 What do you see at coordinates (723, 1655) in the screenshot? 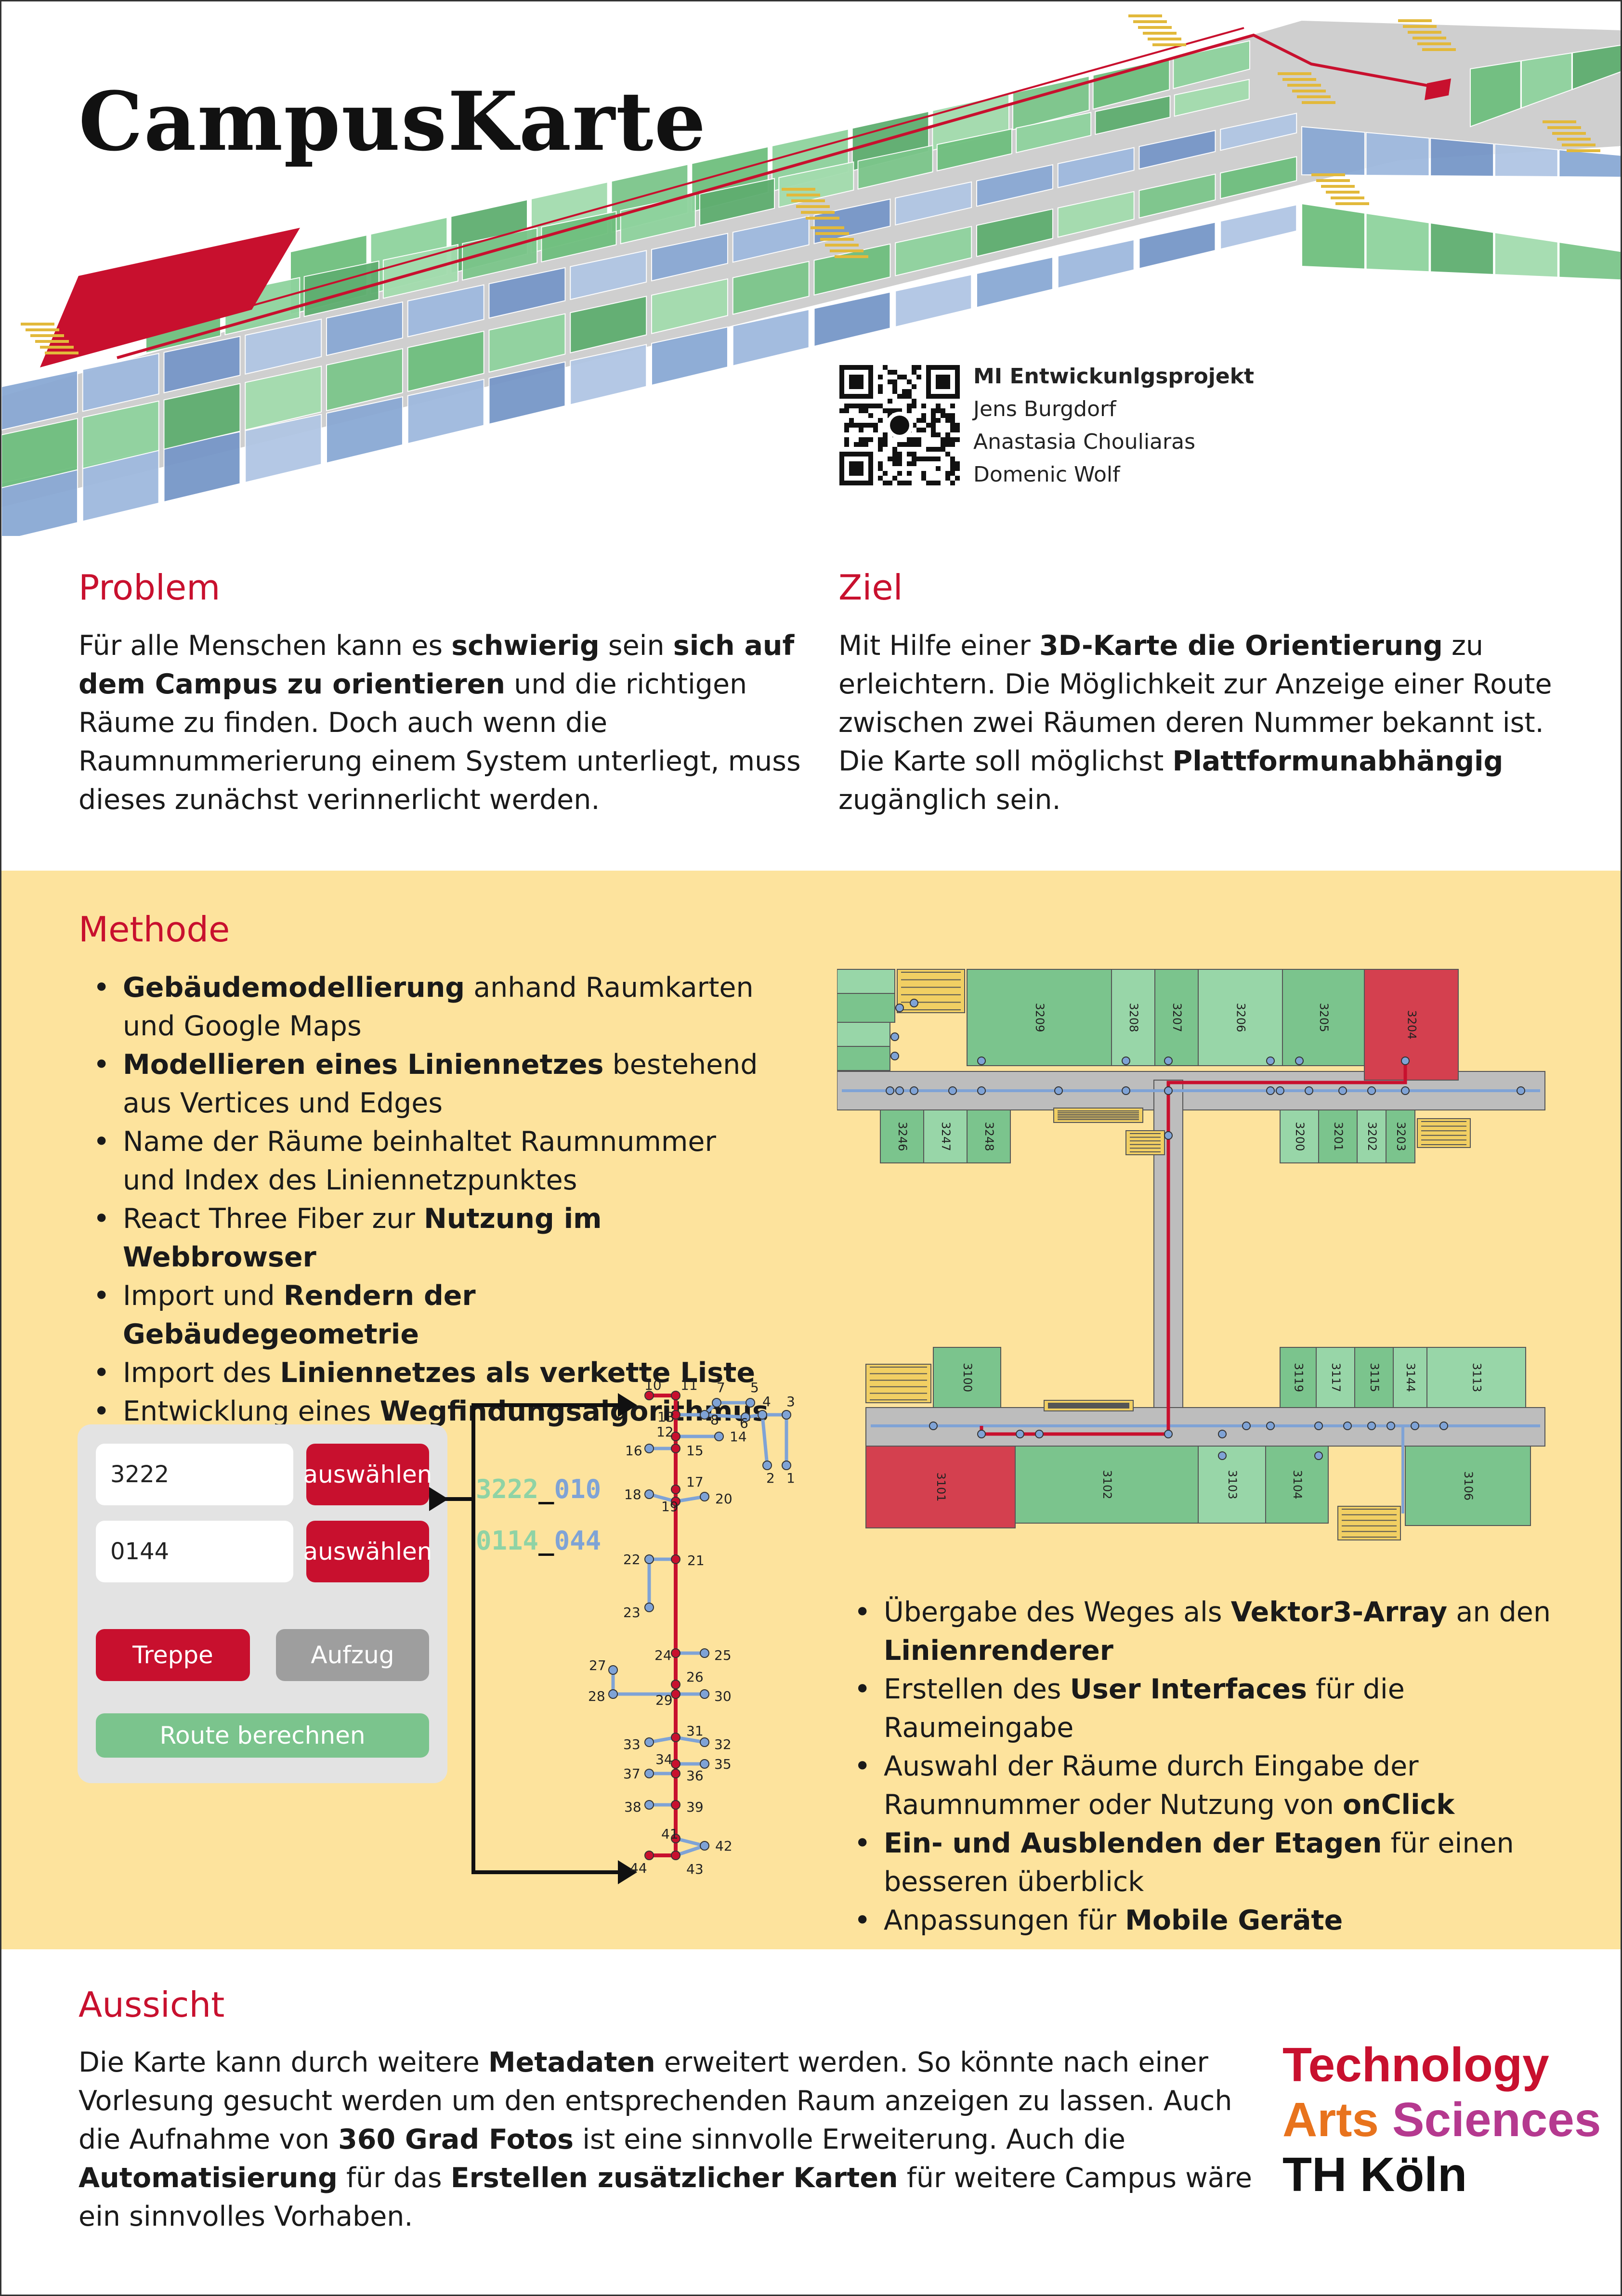
I see `network-label: 25` at bounding box center [723, 1655].